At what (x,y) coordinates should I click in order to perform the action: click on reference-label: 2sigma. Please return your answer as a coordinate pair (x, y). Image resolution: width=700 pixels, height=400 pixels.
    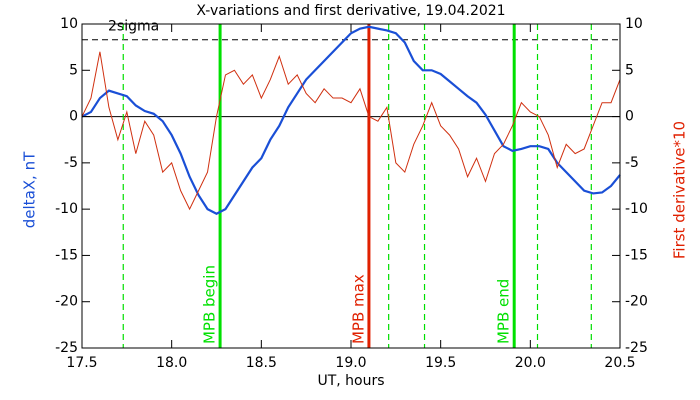
    Looking at the image, I should click on (133, 27).